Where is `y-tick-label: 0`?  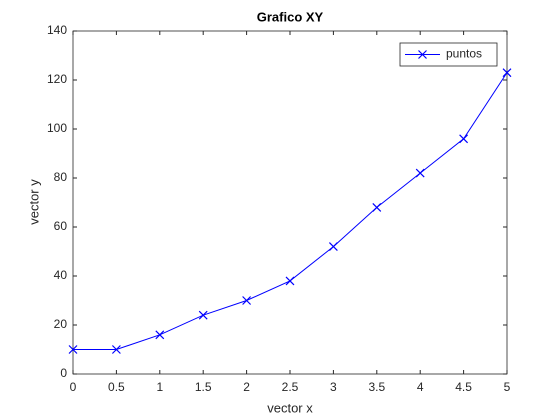
y-tick-label: 0 is located at coordinates (63, 373).